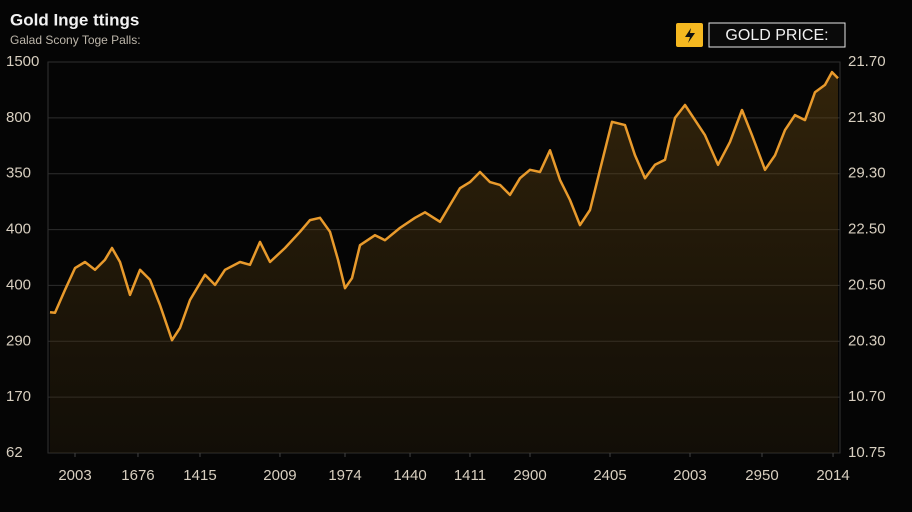 The width and height of the screenshot is (912, 512). I want to click on legend-box, so click(777, 35).